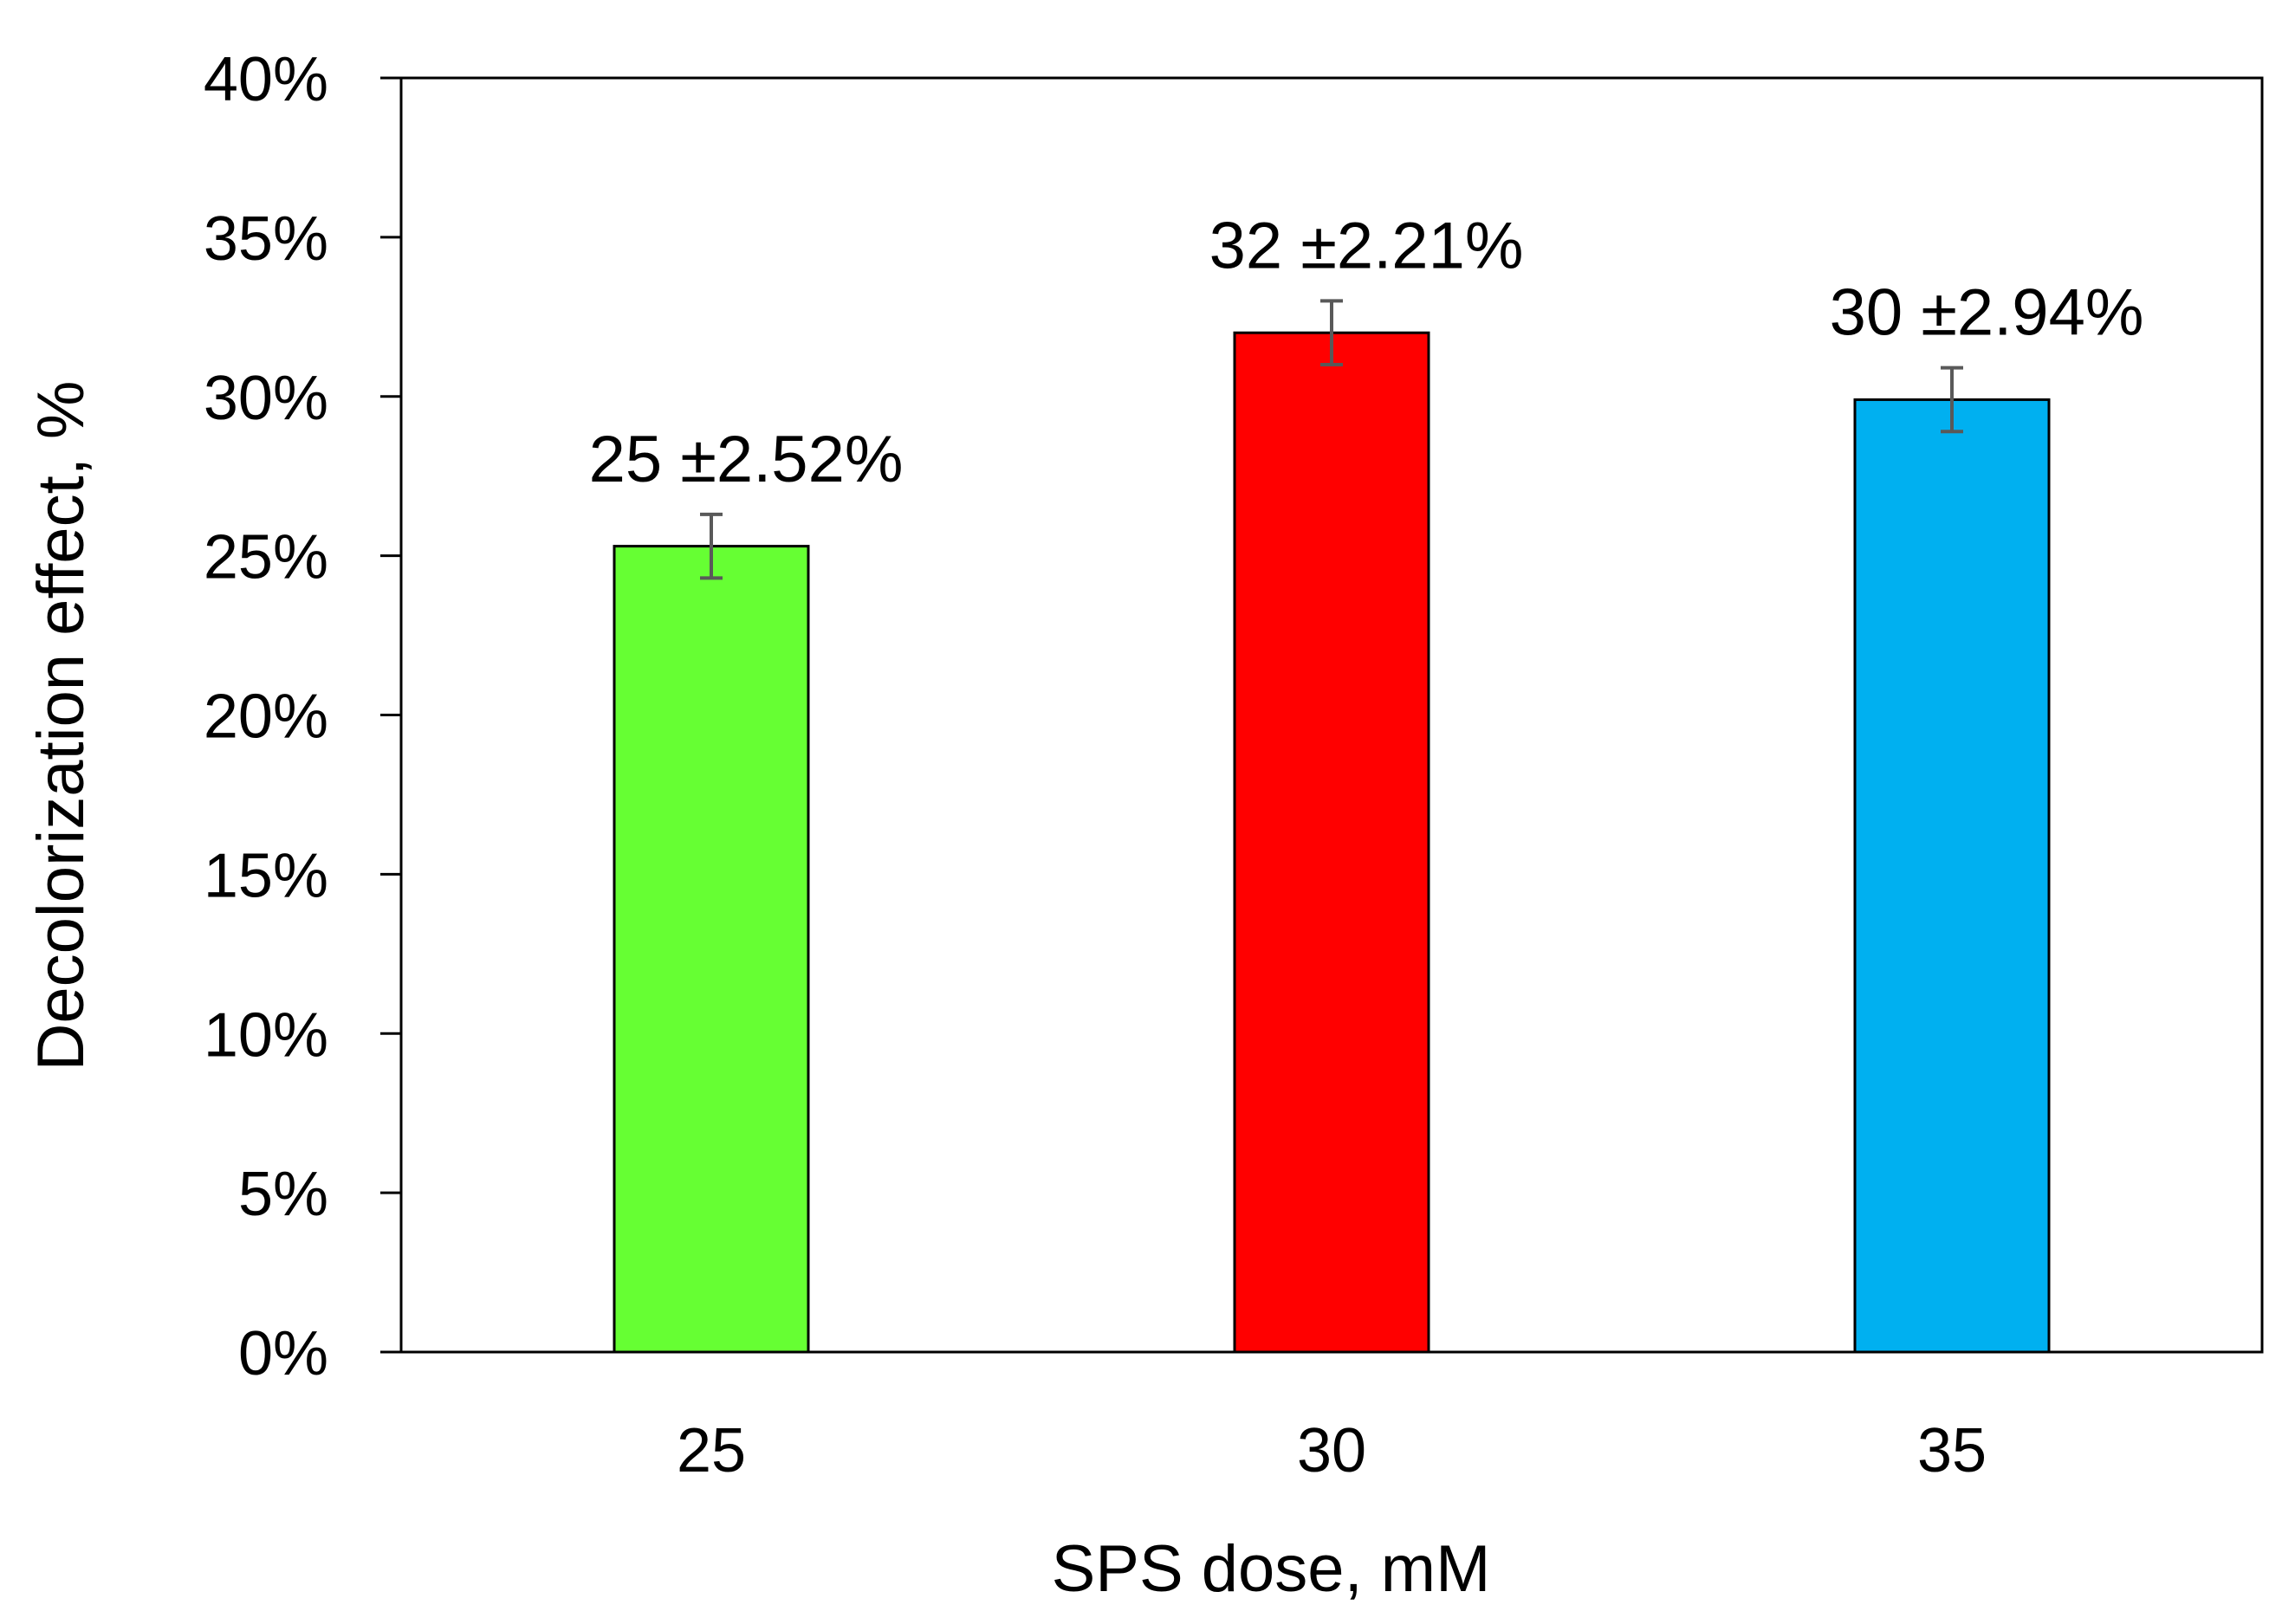  What do you see at coordinates (266, 557) in the screenshot?
I see `y-tick-label: 25%` at bounding box center [266, 557].